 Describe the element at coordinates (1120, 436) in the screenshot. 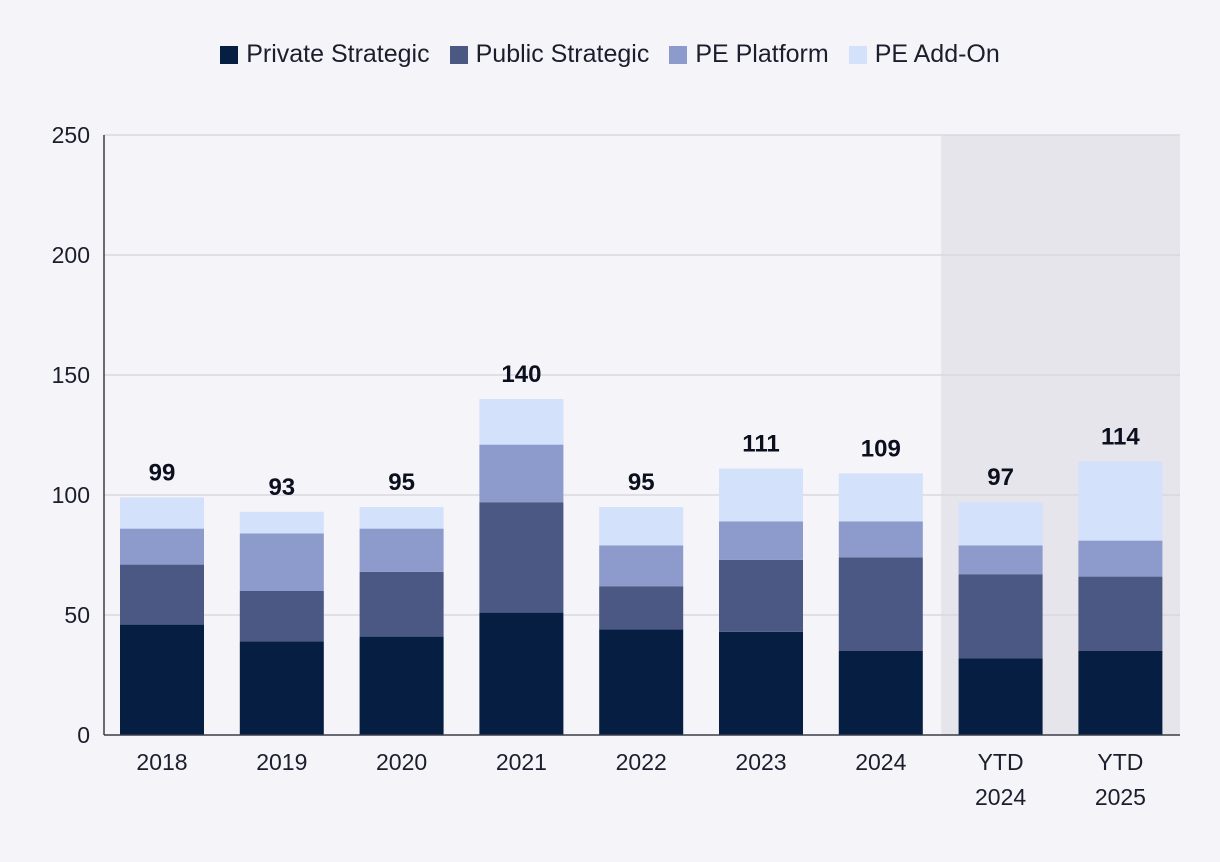

I see `bar-total-label: 114` at that location.